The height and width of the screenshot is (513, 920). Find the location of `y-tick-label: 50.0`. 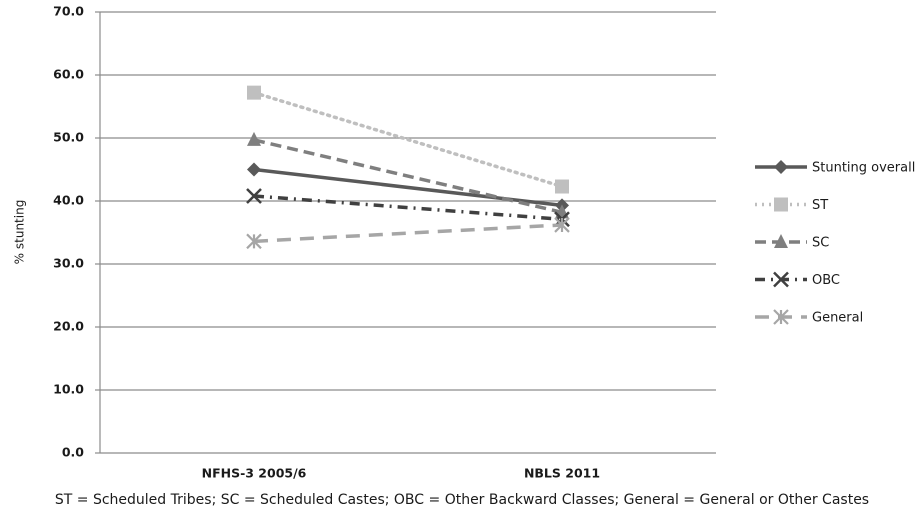

y-tick-label: 50.0 is located at coordinates (68, 137).